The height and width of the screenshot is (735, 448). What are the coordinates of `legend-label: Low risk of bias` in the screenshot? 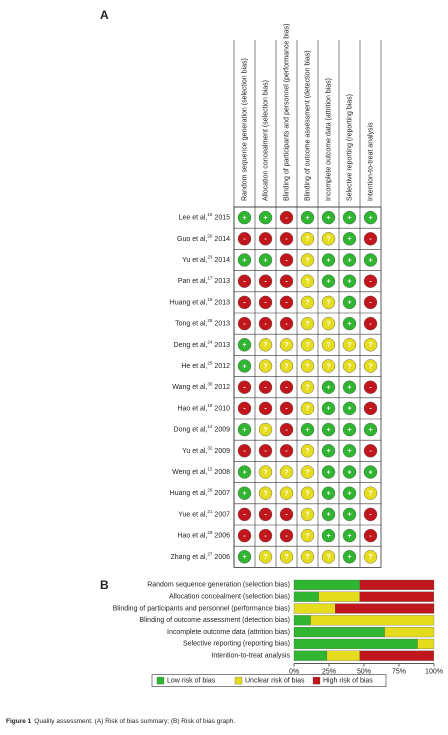 It's located at (191, 680).